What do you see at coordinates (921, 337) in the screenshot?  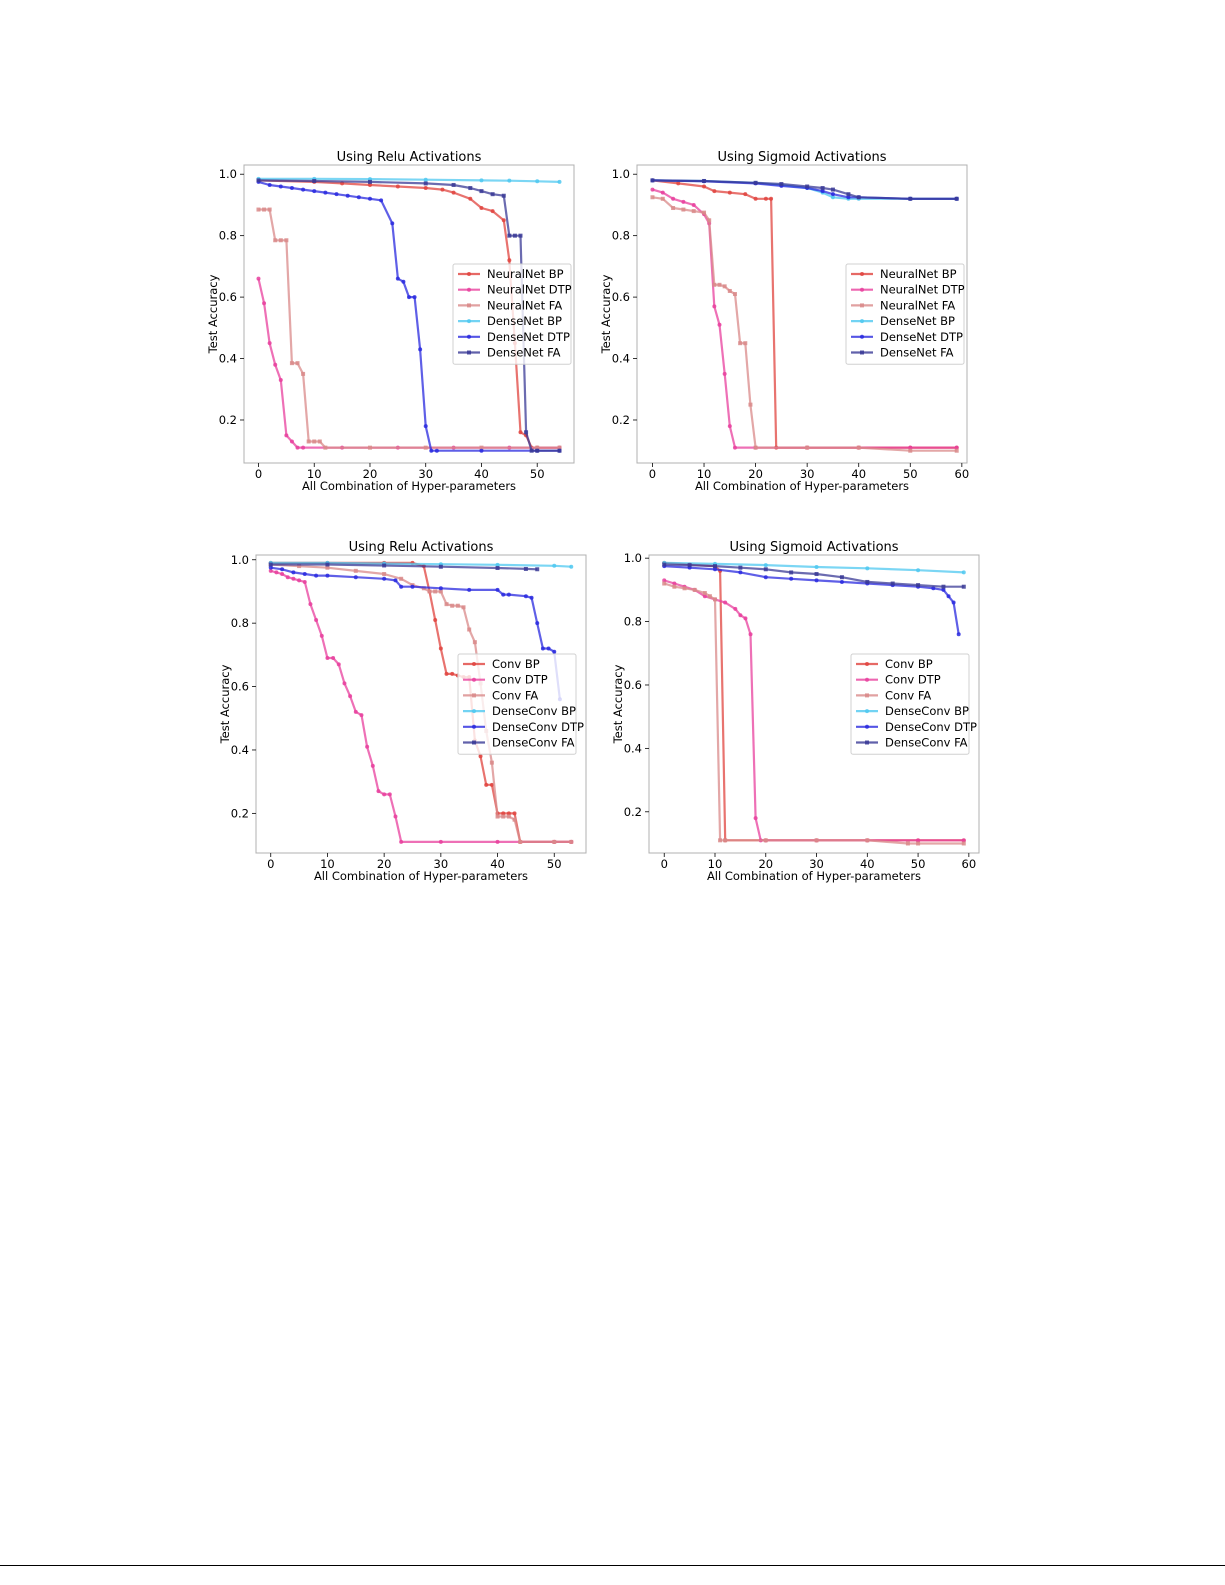 I see `legend-label: DenseNet DTP` at bounding box center [921, 337].